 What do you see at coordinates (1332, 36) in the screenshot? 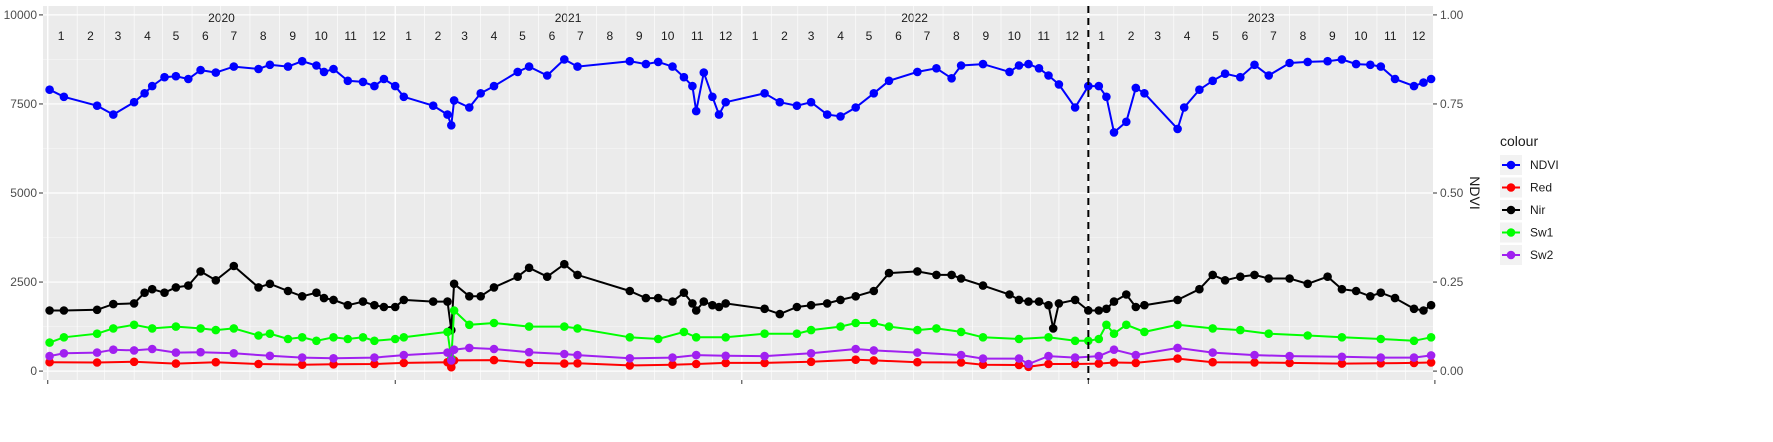
I see `month-label: 9` at bounding box center [1332, 36].